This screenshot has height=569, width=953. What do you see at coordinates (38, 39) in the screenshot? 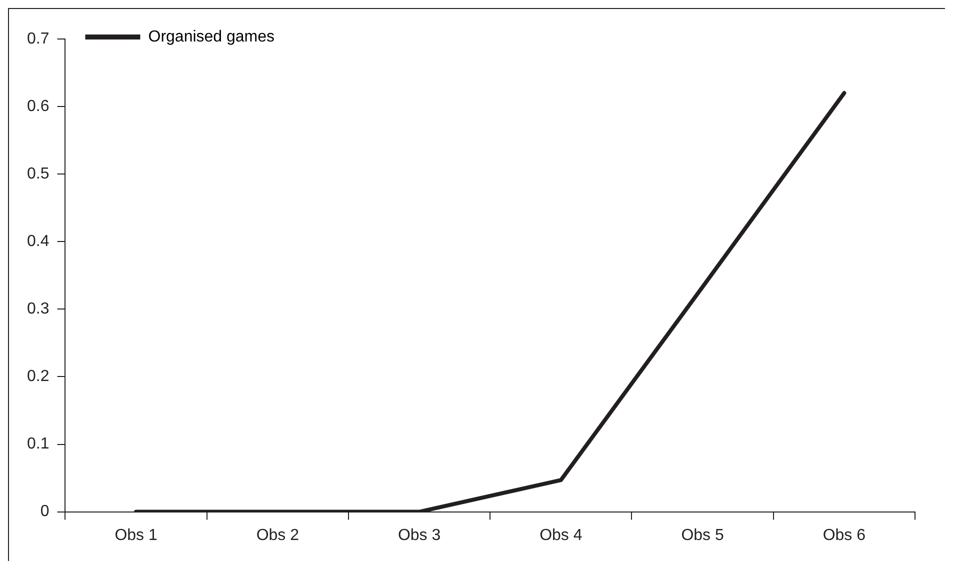
I see `y-tick-label: 0.7` at bounding box center [38, 39].